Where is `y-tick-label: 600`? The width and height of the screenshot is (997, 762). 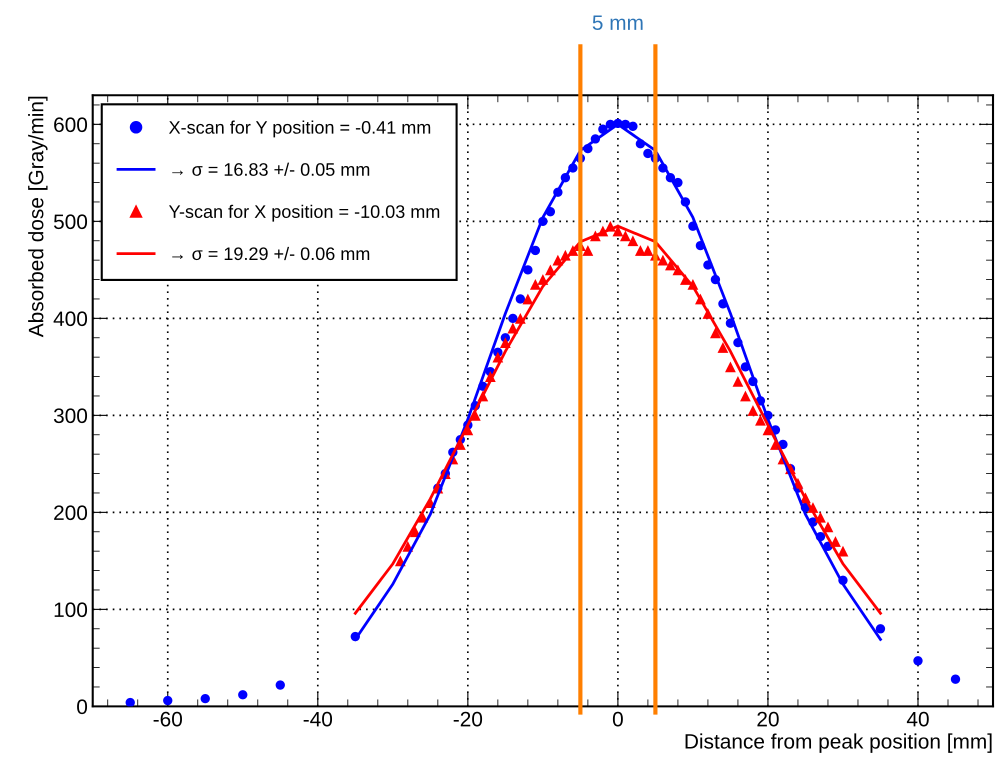
y-tick-label: 600 is located at coordinates (71, 124).